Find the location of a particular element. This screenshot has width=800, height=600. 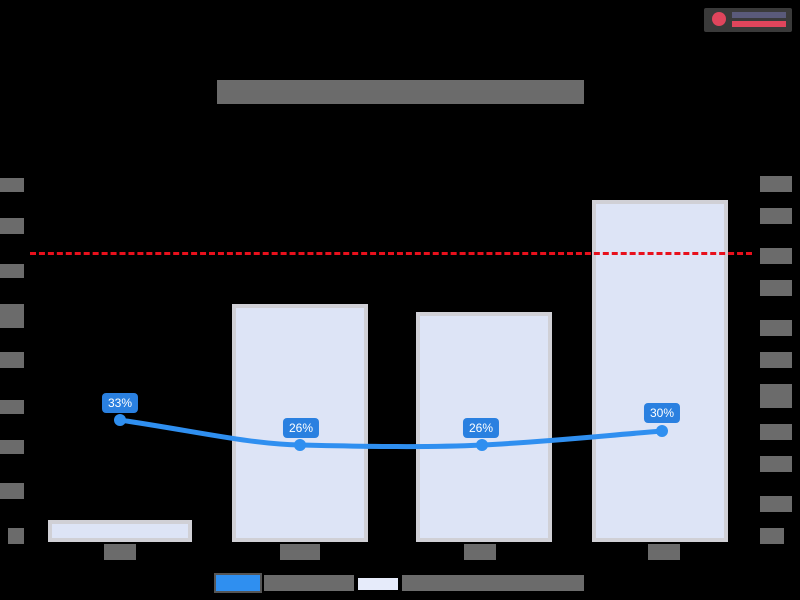

logo-icon is located at coordinates (719, 19).